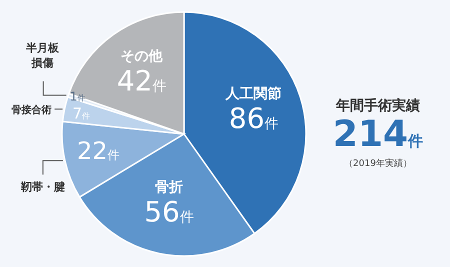 The width and height of the screenshot is (450, 267). I want to click on text: 214件, so click(378, 134).